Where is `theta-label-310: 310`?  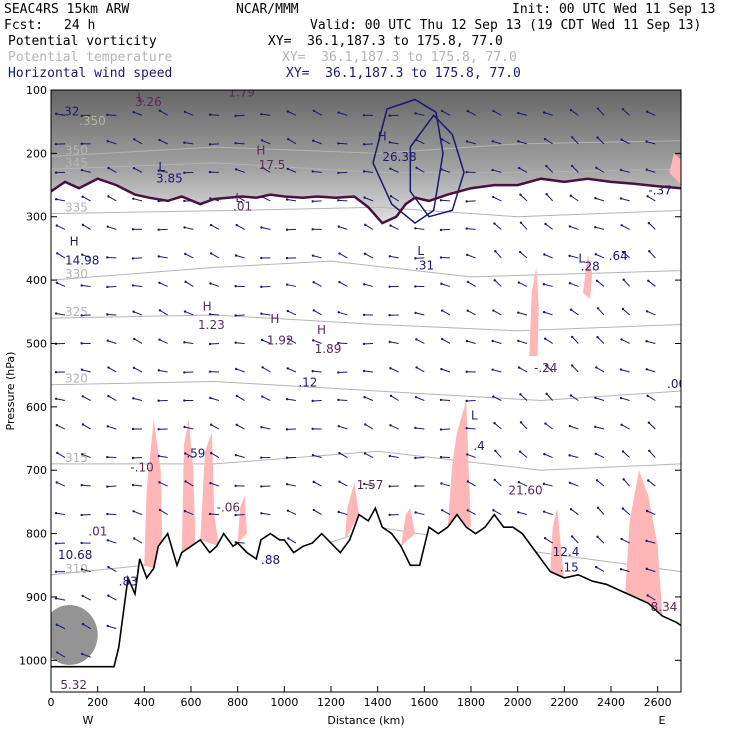 theta-label-310: 310 is located at coordinates (76, 569).